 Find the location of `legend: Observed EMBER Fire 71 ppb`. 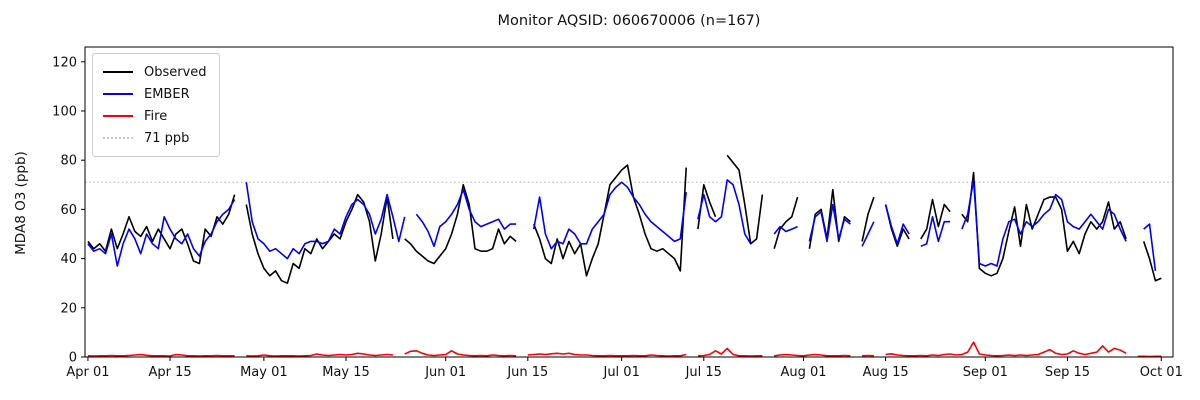

legend: Observed EMBER Fire 71 ppb is located at coordinates (156, 105).